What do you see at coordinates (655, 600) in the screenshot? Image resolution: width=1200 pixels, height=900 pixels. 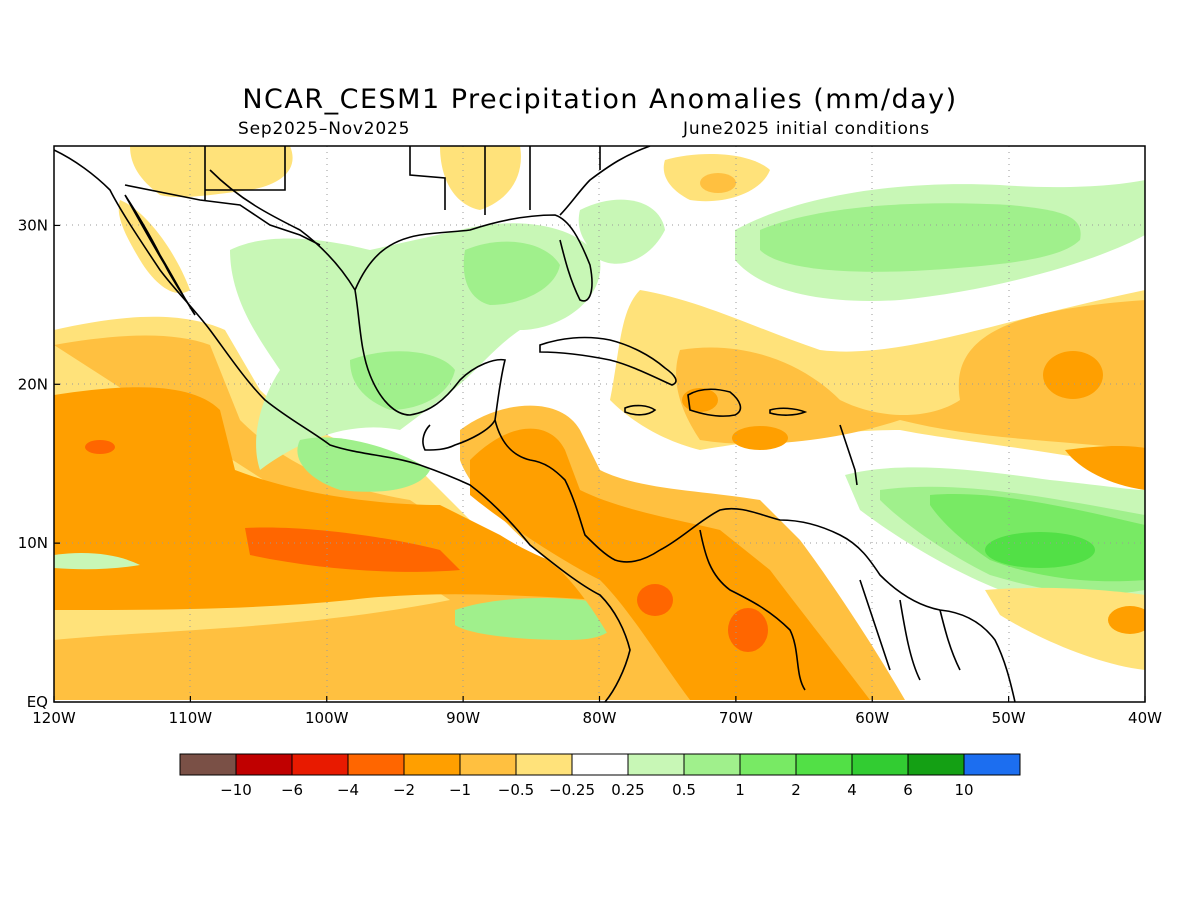 I see `colombia-dry-core` at bounding box center [655, 600].